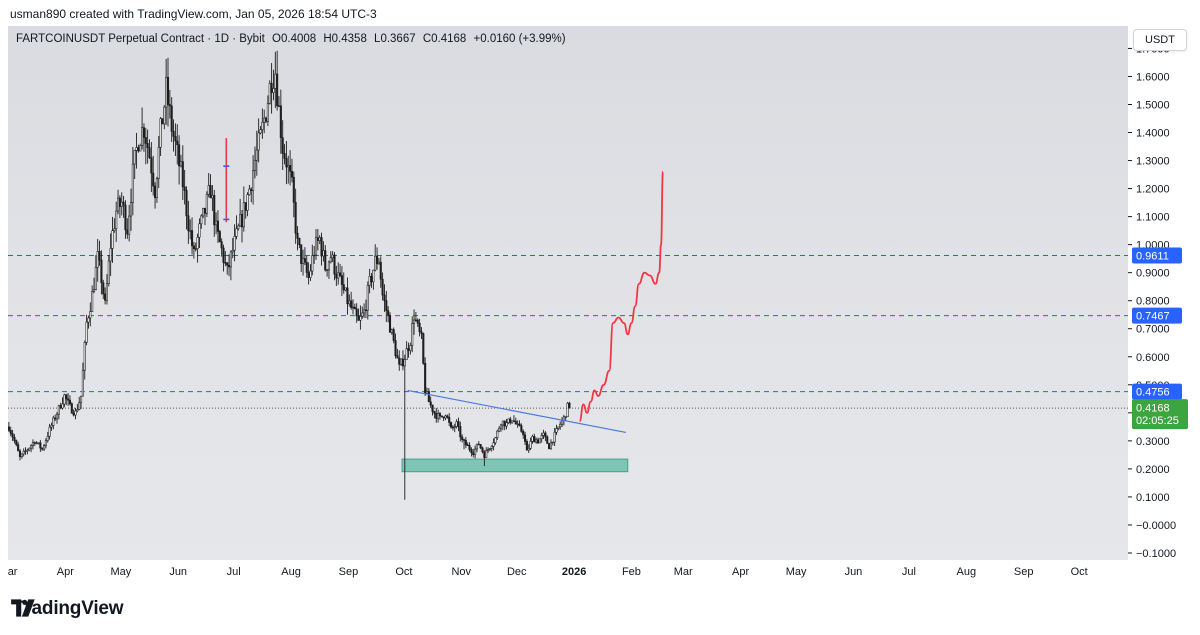  I want to click on legend-change: +0.0160 (+3.99%), so click(519, 39).